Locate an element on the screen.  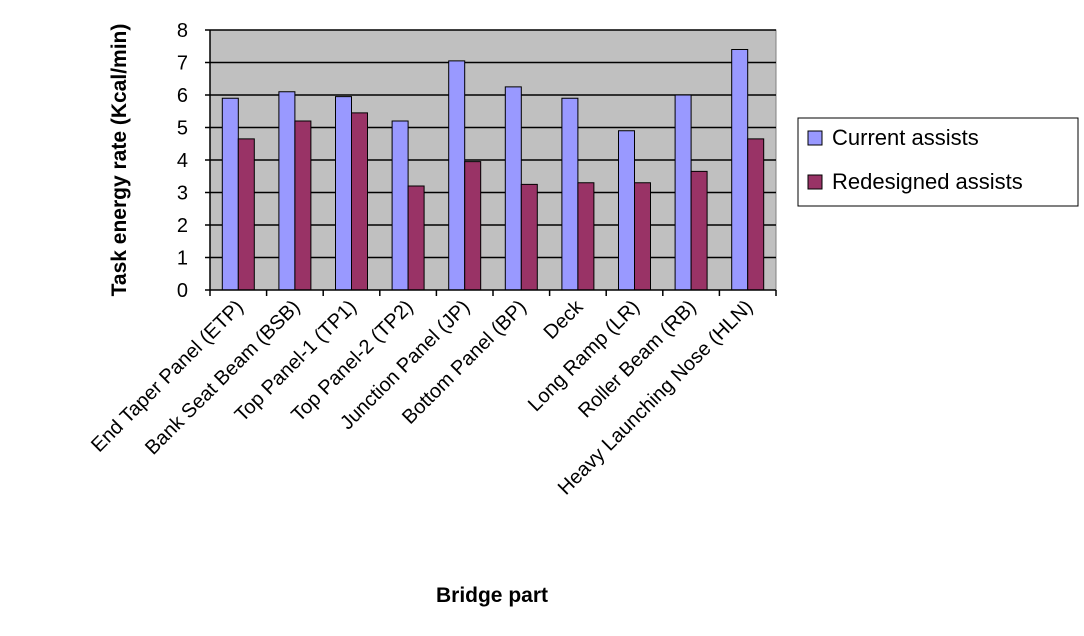
legend-box is located at coordinates (938, 162).